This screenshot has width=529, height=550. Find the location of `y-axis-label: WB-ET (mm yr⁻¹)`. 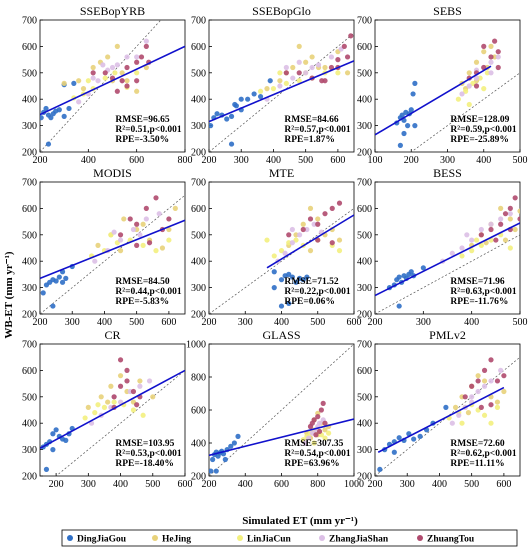

y-axis-label: WB-ET (mm yr⁻¹) is located at coordinates (9, 294).